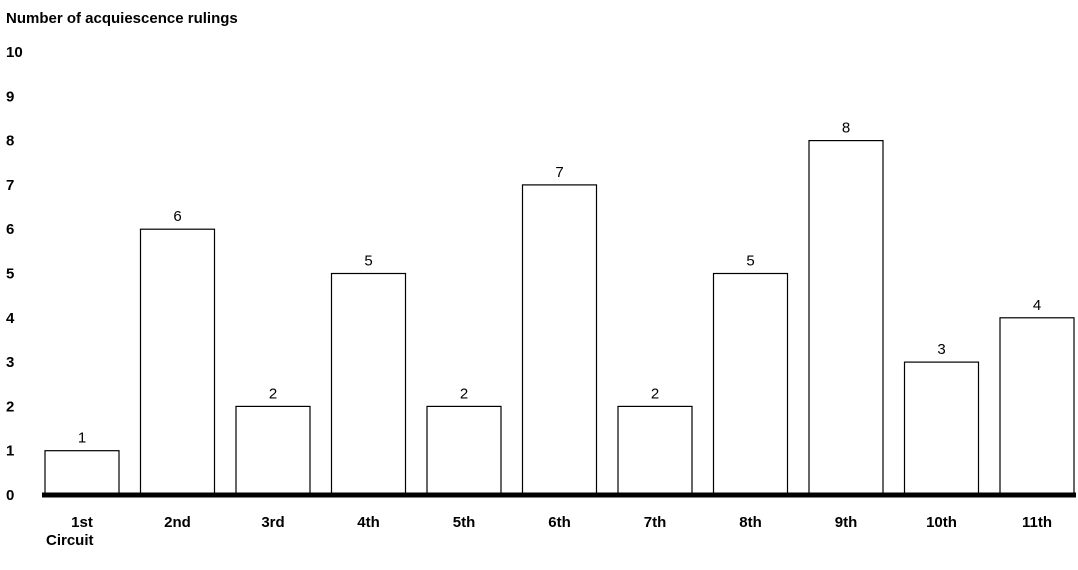 This screenshot has width=1078, height=570. What do you see at coordinates (846, 128) in the screenshot?
I see `data-label: 8` at bounding box center [846, 128].